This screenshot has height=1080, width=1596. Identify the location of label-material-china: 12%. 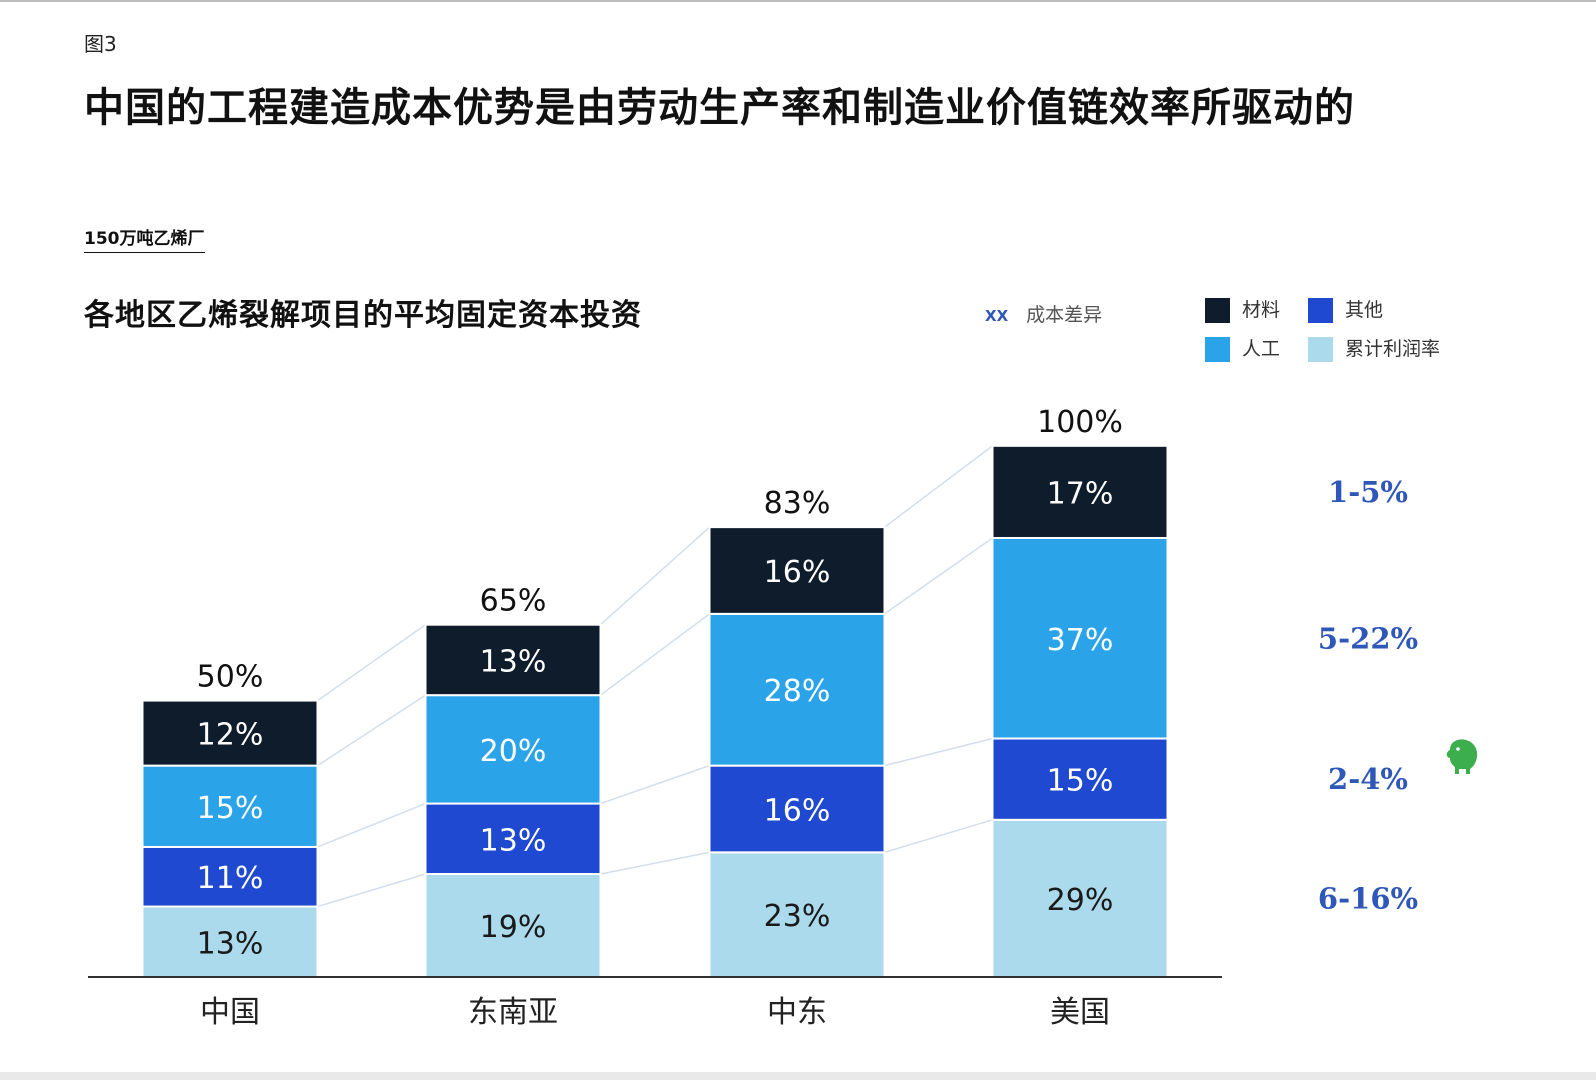
(230, 735).